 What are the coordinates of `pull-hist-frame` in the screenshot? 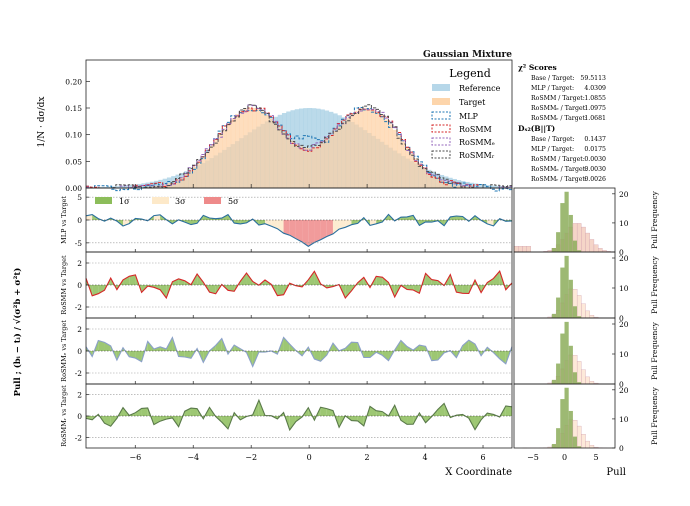 It's located at (564, 416).